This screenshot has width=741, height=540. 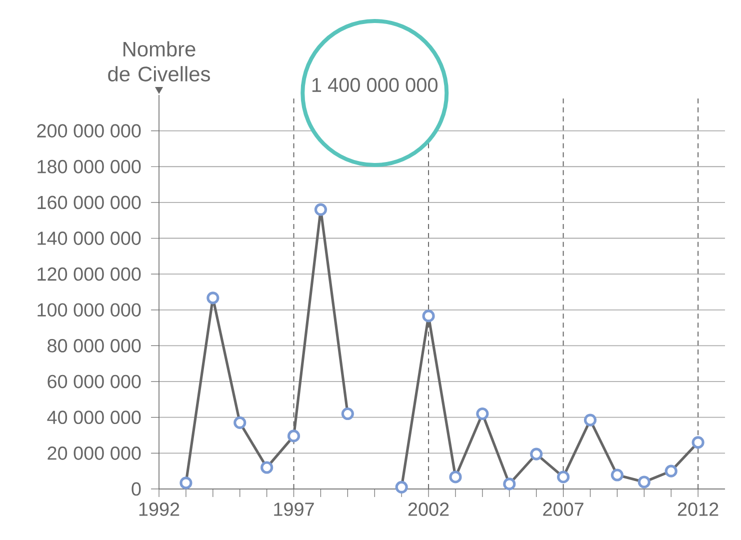 What do you see at coordinates (89, 238) in the screenshot?
I see `y-tick-label: 140 000 000` at bounding box center [89, 238].